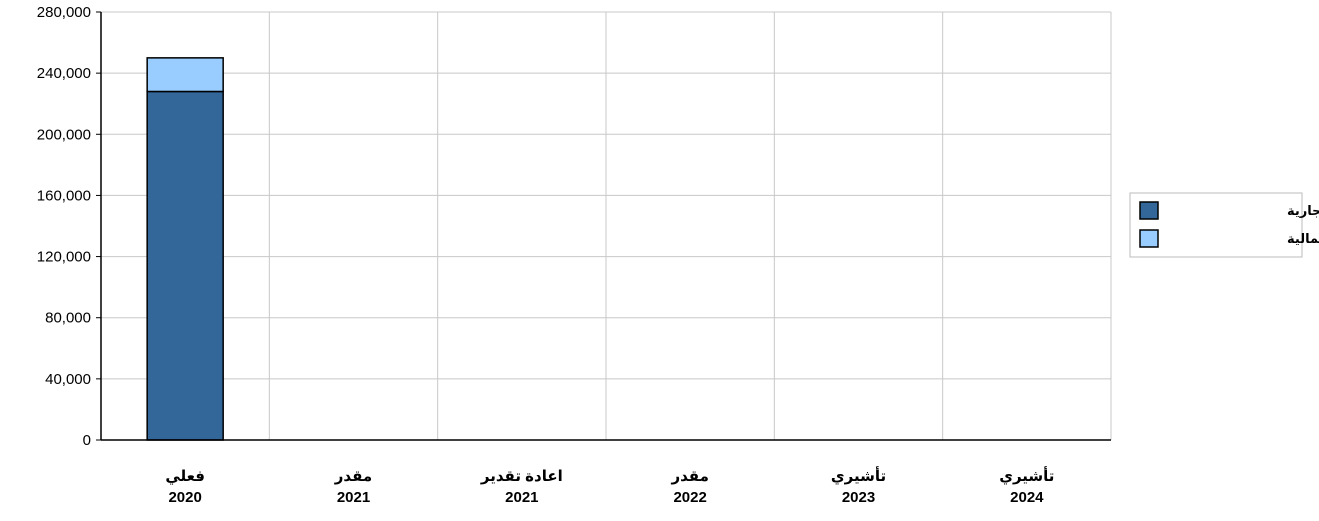 The width and height of the screenshot is (1319, 521). What do you see at coordinates (87, 440) in the screenshot?
I see `y-tick-label: 0` at bounding box center [87, 440].